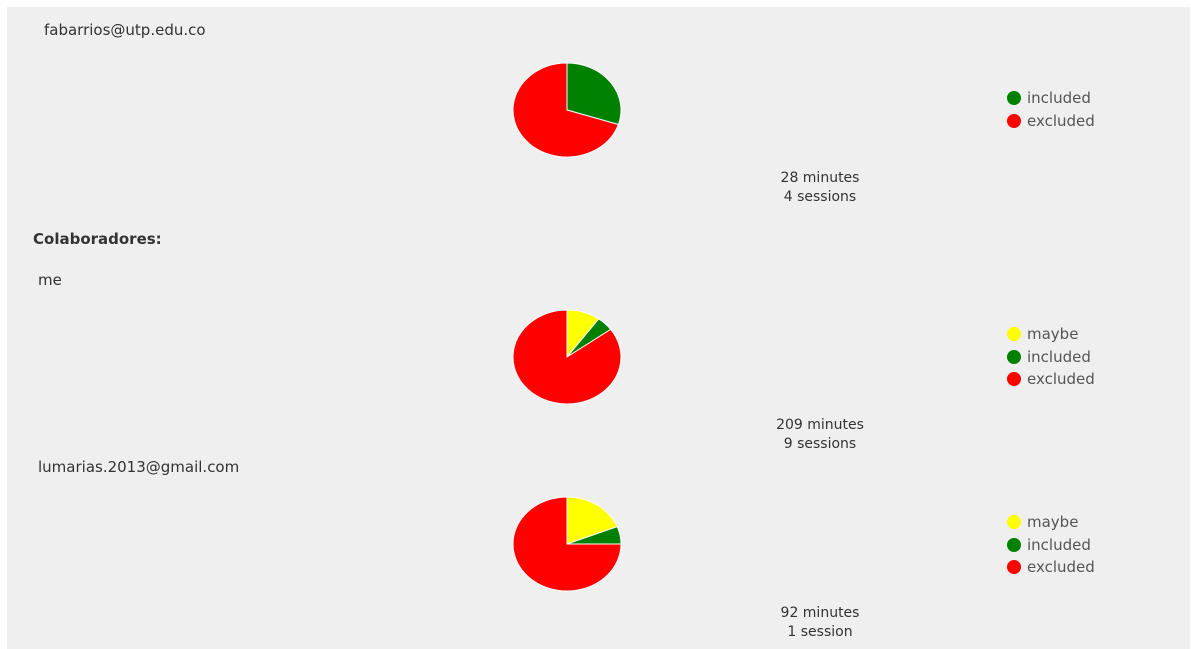  Describe the element at coordinates (820, 613) in the screenshot. I see `minutes-total: 92 minutes` at that location.